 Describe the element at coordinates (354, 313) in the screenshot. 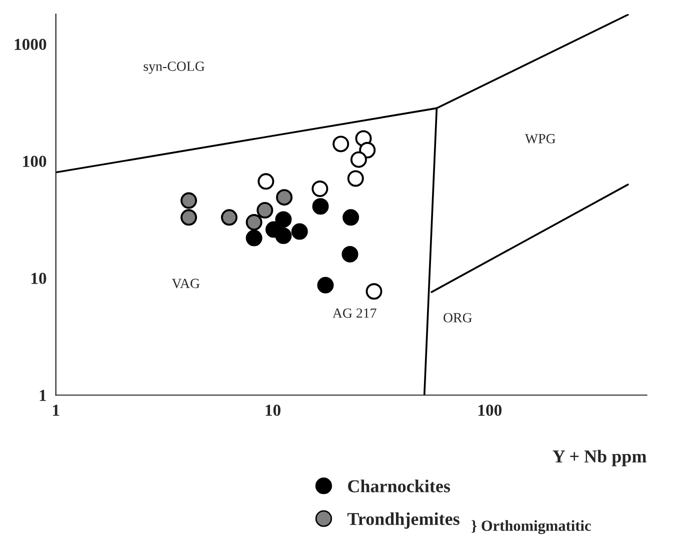

I see `annotation: AG 217` at that location.